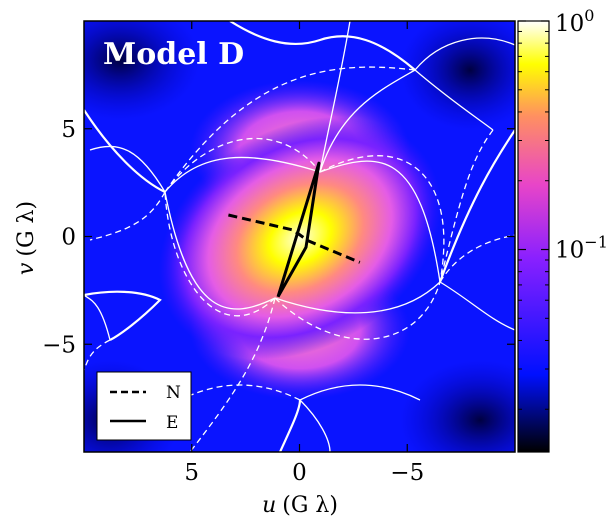 The image size is (616, 530). Describe the element at coordinates (26, 268) in the screenshot. I see `y-axis-var: v` at that location.